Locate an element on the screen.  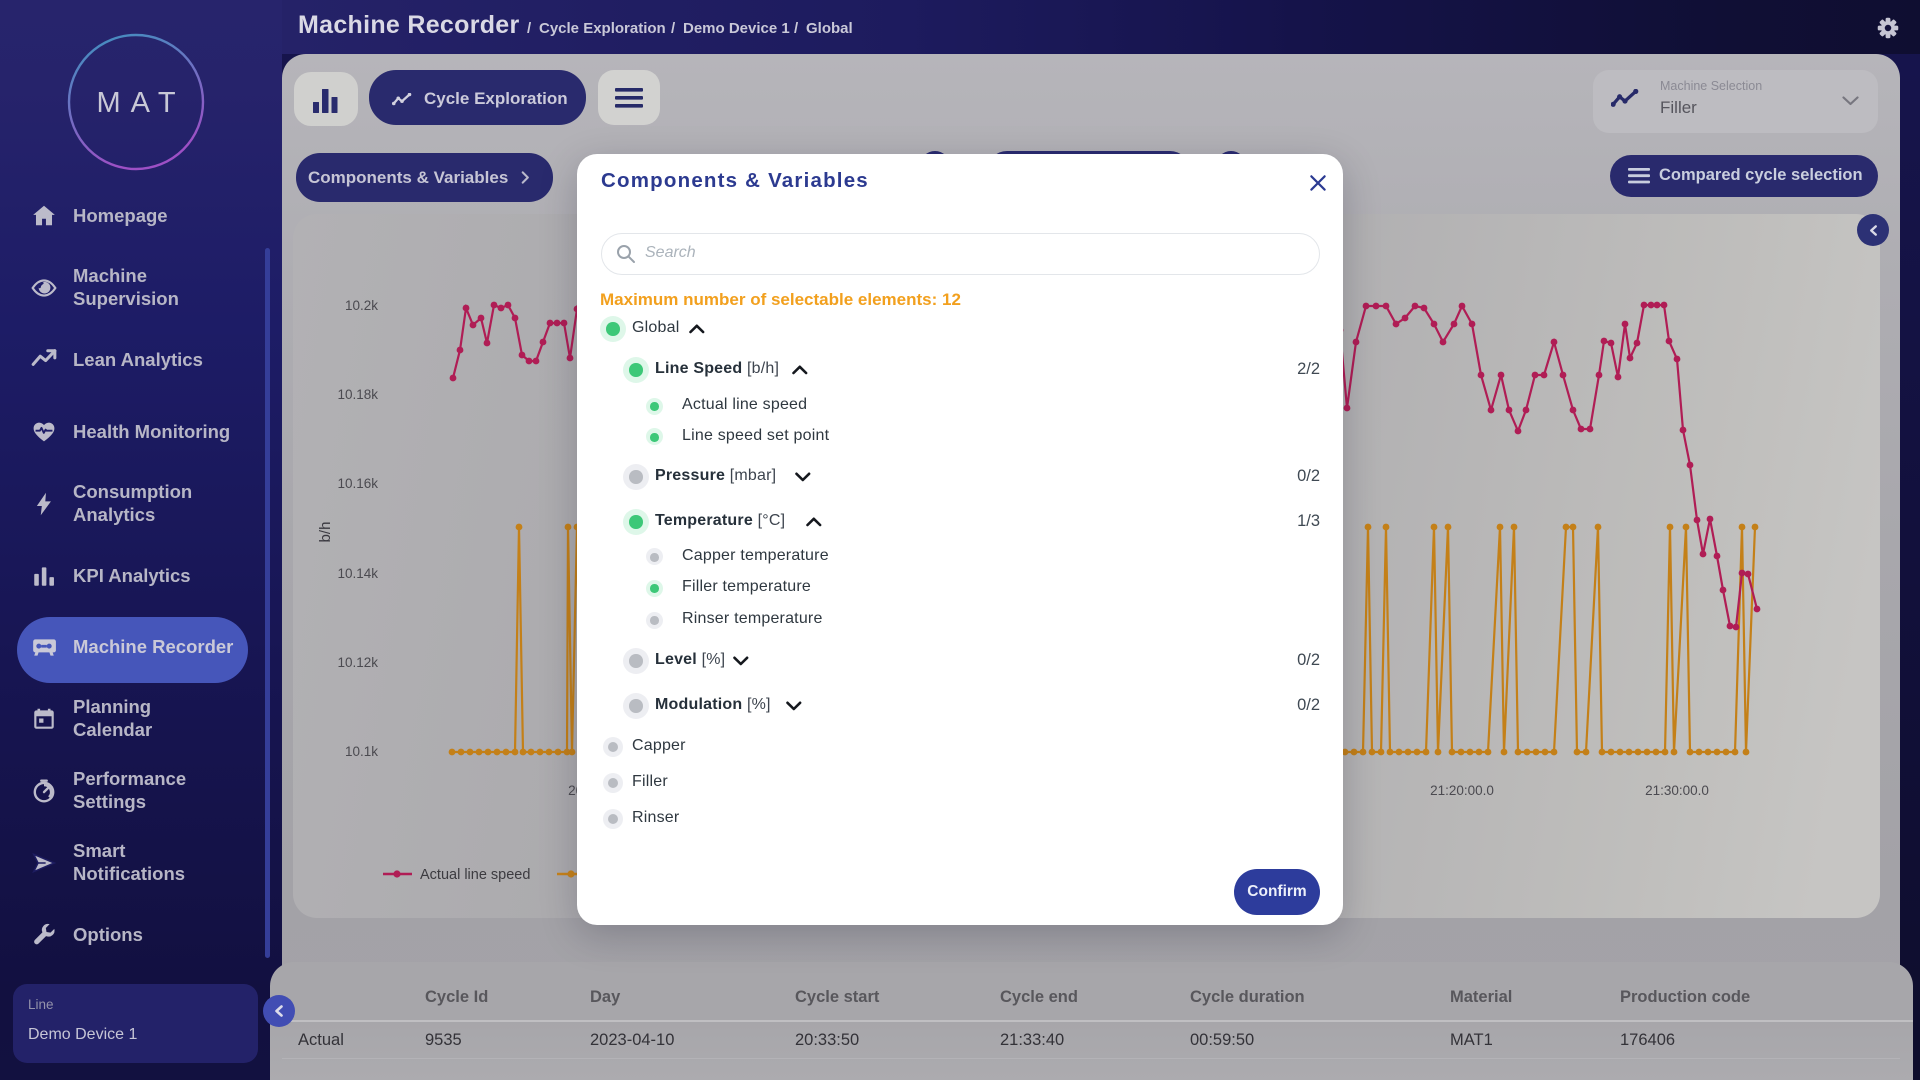
svg-text: MAT is located at coordinates (140, 103).